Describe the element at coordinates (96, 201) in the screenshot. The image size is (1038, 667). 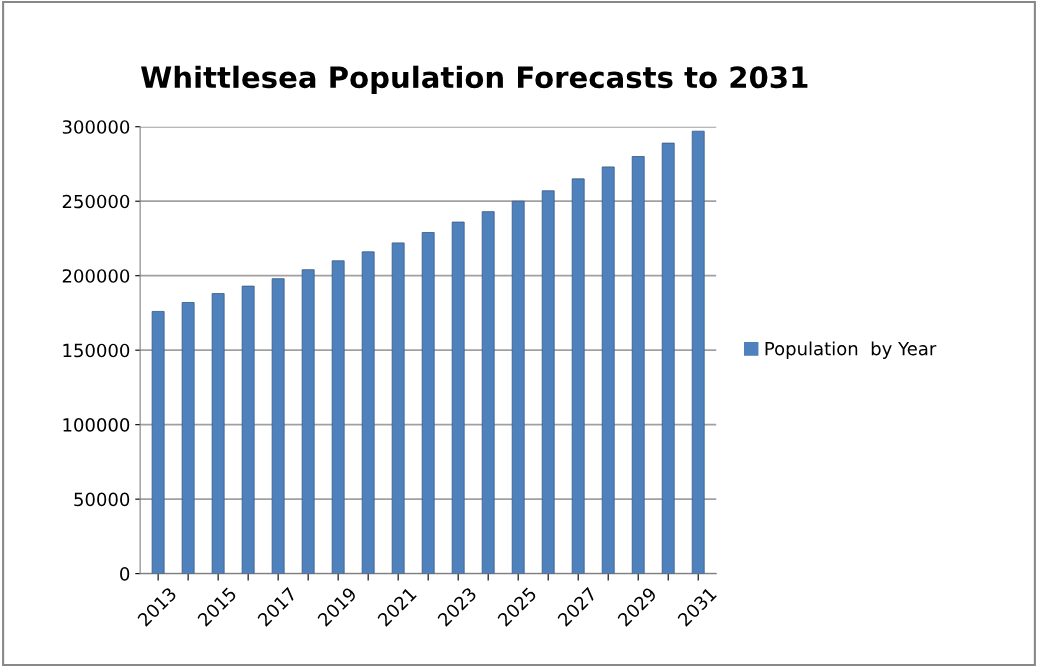
I see `y-tick-label: 250000` at that location.